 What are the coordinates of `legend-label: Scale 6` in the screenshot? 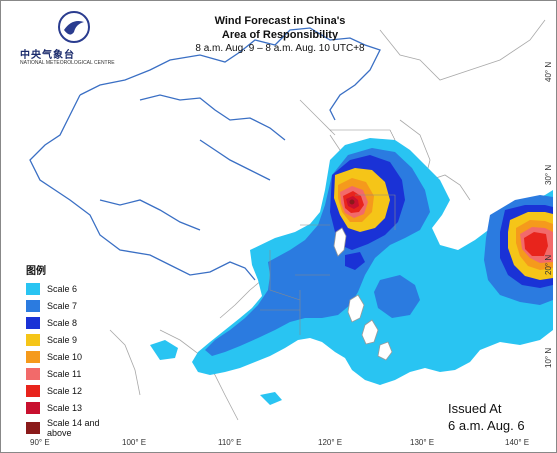 It's located at (62, 289).